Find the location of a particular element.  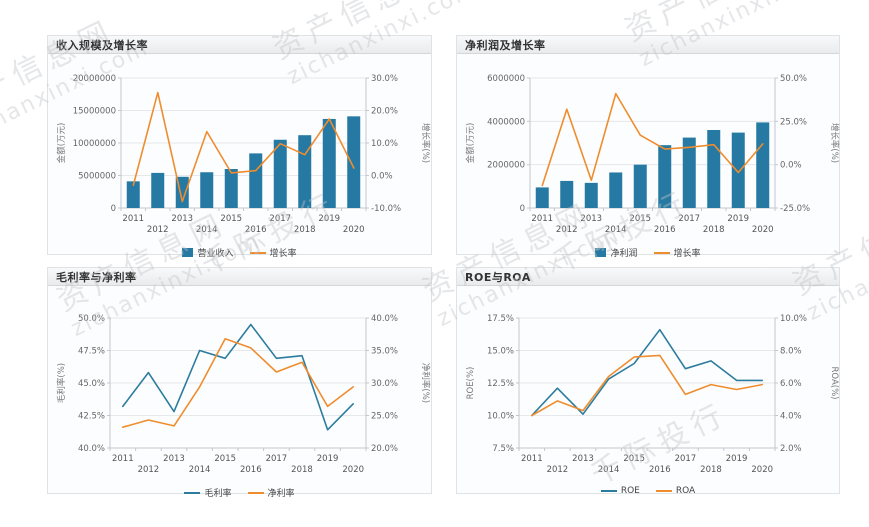

chart-legend: 毛利率 净利率 is located at coordinates (239, 492).